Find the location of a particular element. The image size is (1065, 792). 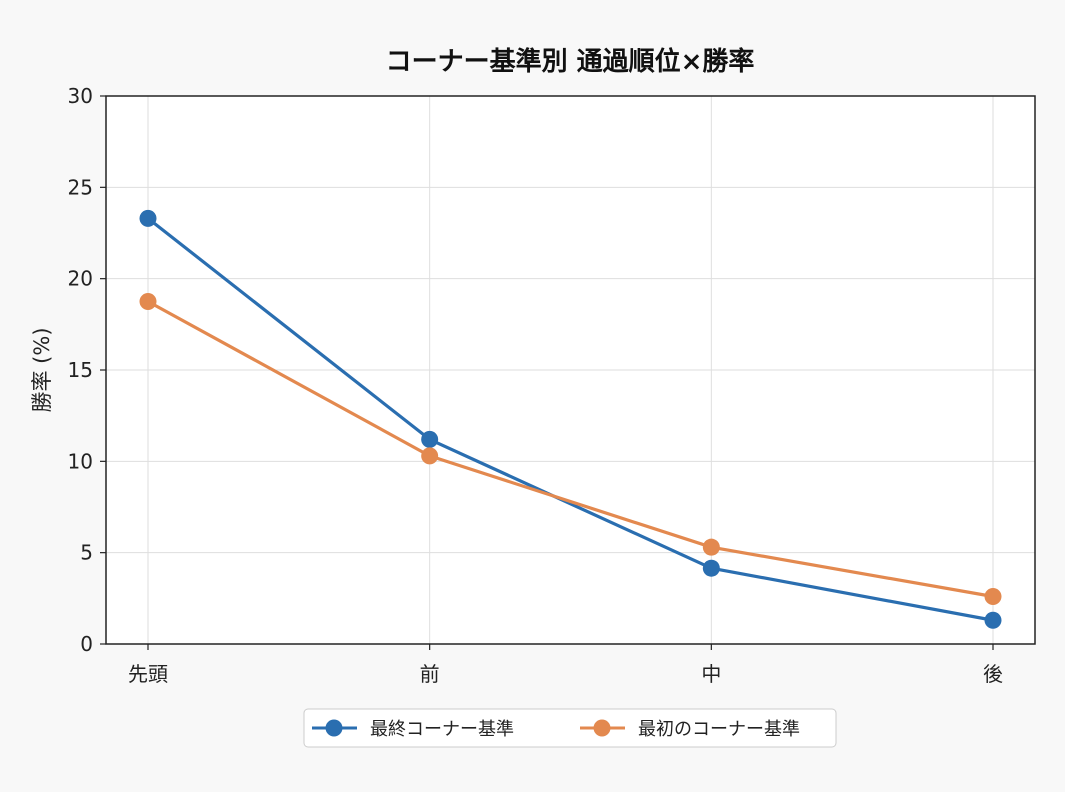

x-tick-label: 中 is located at coordinates (711, 674).